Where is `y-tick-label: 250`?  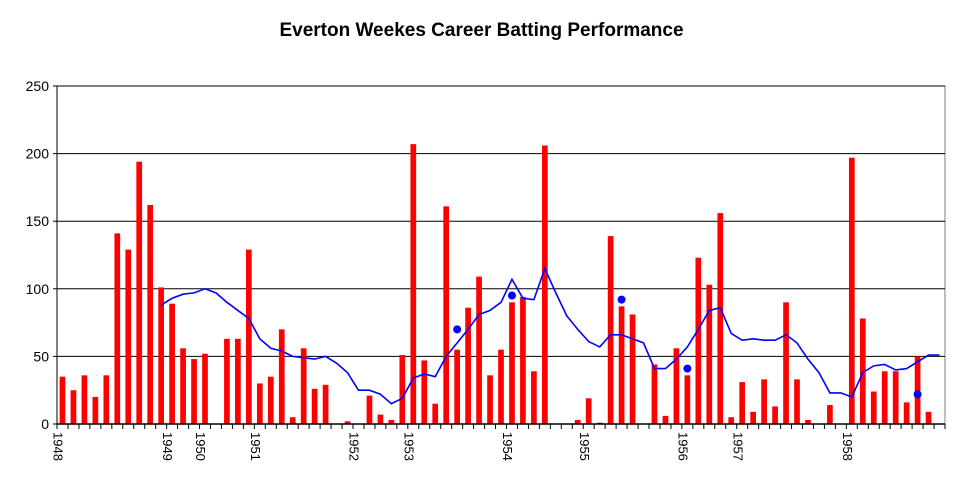 y-tick-label: 250 is located at coordinates (38, 86).